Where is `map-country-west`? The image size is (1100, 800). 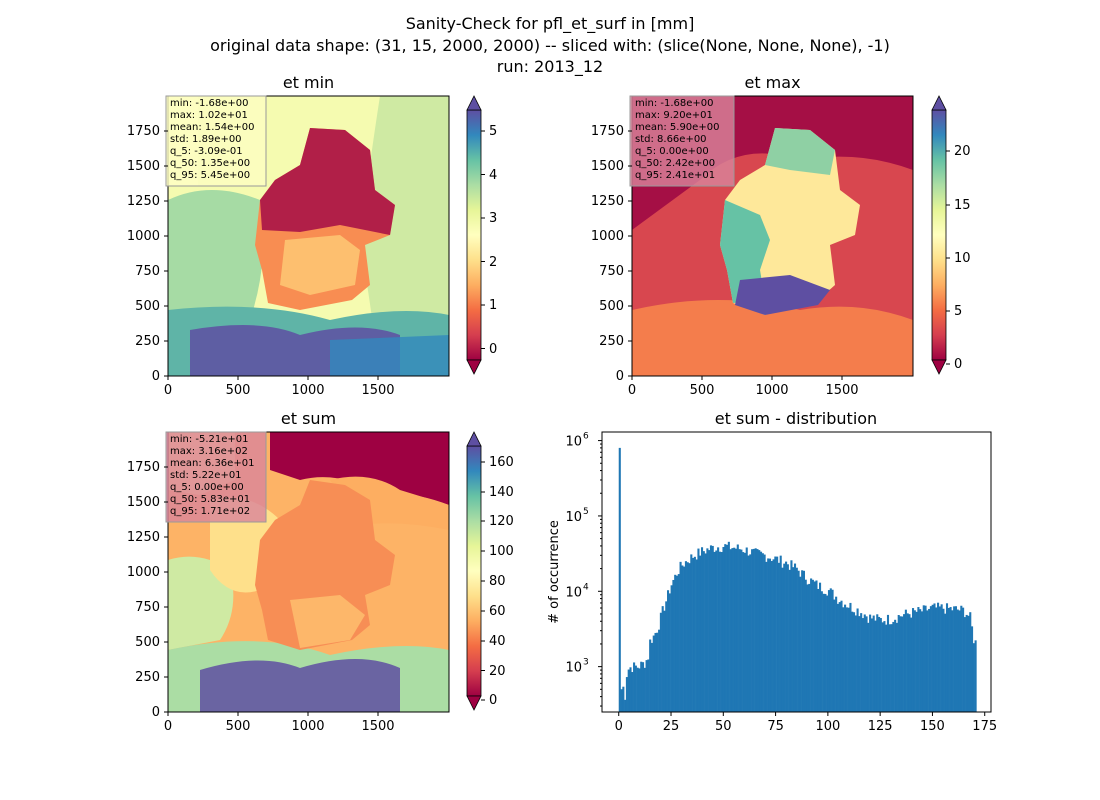
map-country-west is located at coordinates (745, 251).